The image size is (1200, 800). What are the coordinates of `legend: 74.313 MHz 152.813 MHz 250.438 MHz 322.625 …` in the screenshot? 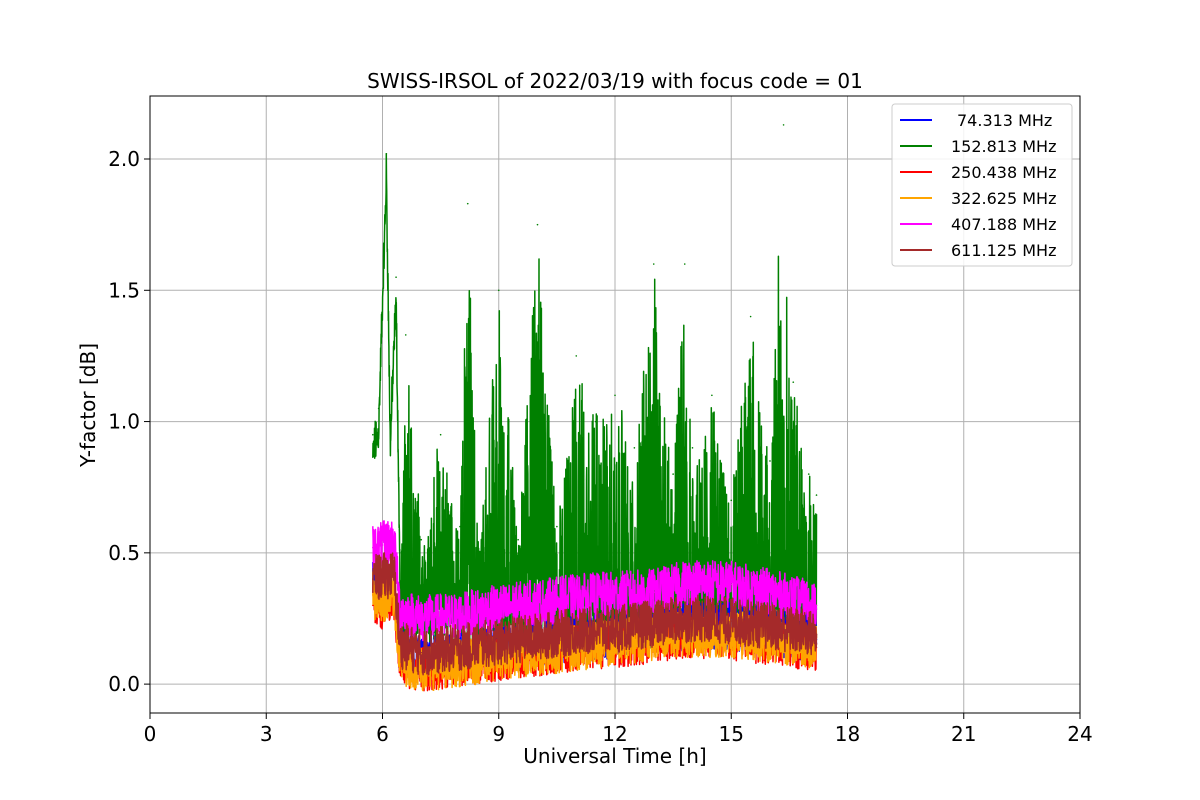 It's located at (982, 185).